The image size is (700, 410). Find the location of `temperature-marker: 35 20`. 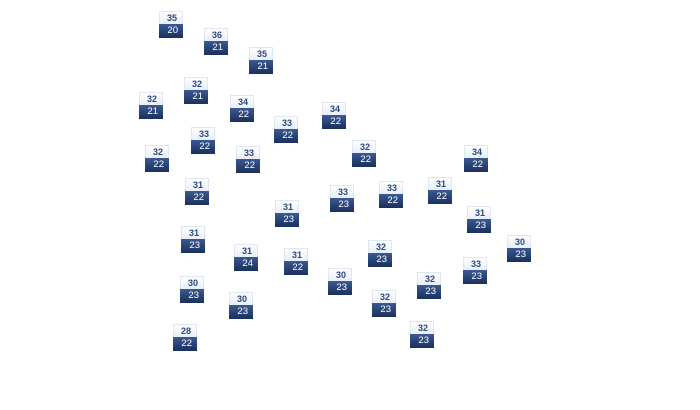

temperature-marker: 35 20 is located at coordinates (171, 24).